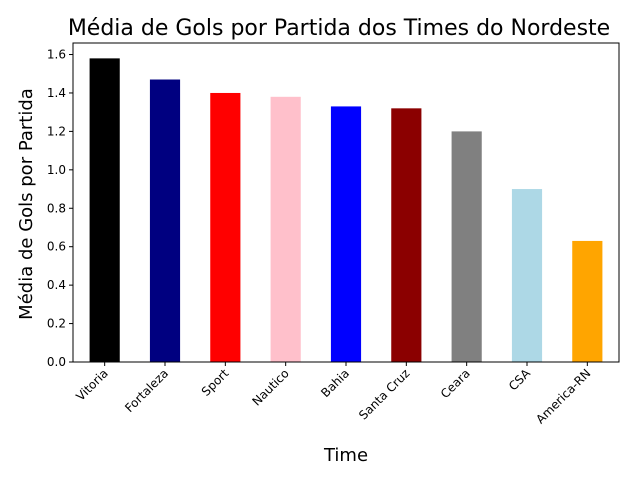 The width and height of the screenshot is (640, 480). Describe the element at coordinates (56, 93) in the screenshot. I see `y-tick-label: 1.4` at that location.